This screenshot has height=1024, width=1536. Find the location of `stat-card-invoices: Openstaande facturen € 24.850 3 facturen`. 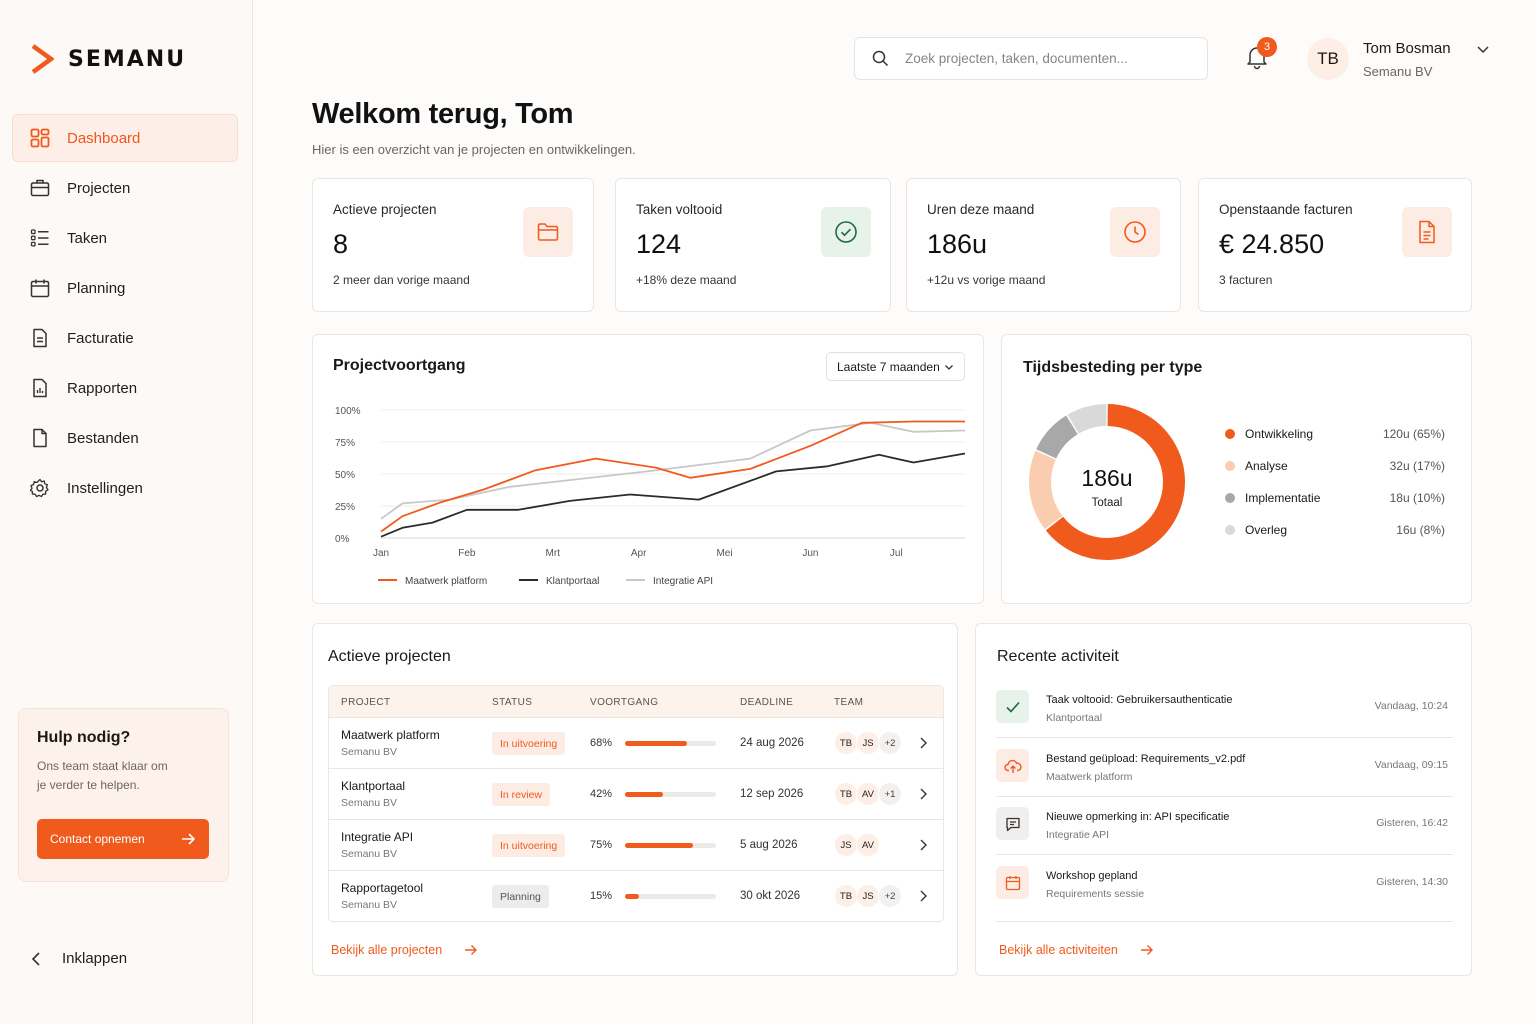

stat-card-invoices: Openstaande facturen € 24.850 3 facturen is located at coordinates (1335, 245).